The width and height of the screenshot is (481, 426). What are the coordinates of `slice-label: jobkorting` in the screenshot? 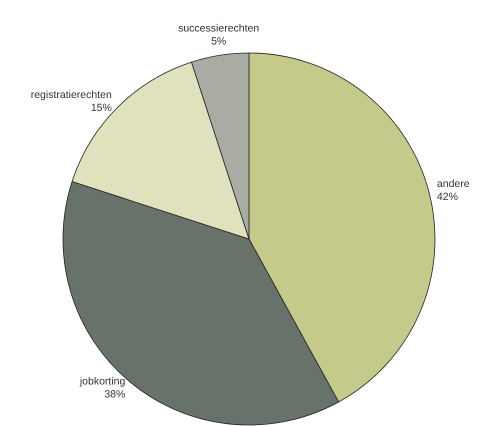 It's located at (102, 381).